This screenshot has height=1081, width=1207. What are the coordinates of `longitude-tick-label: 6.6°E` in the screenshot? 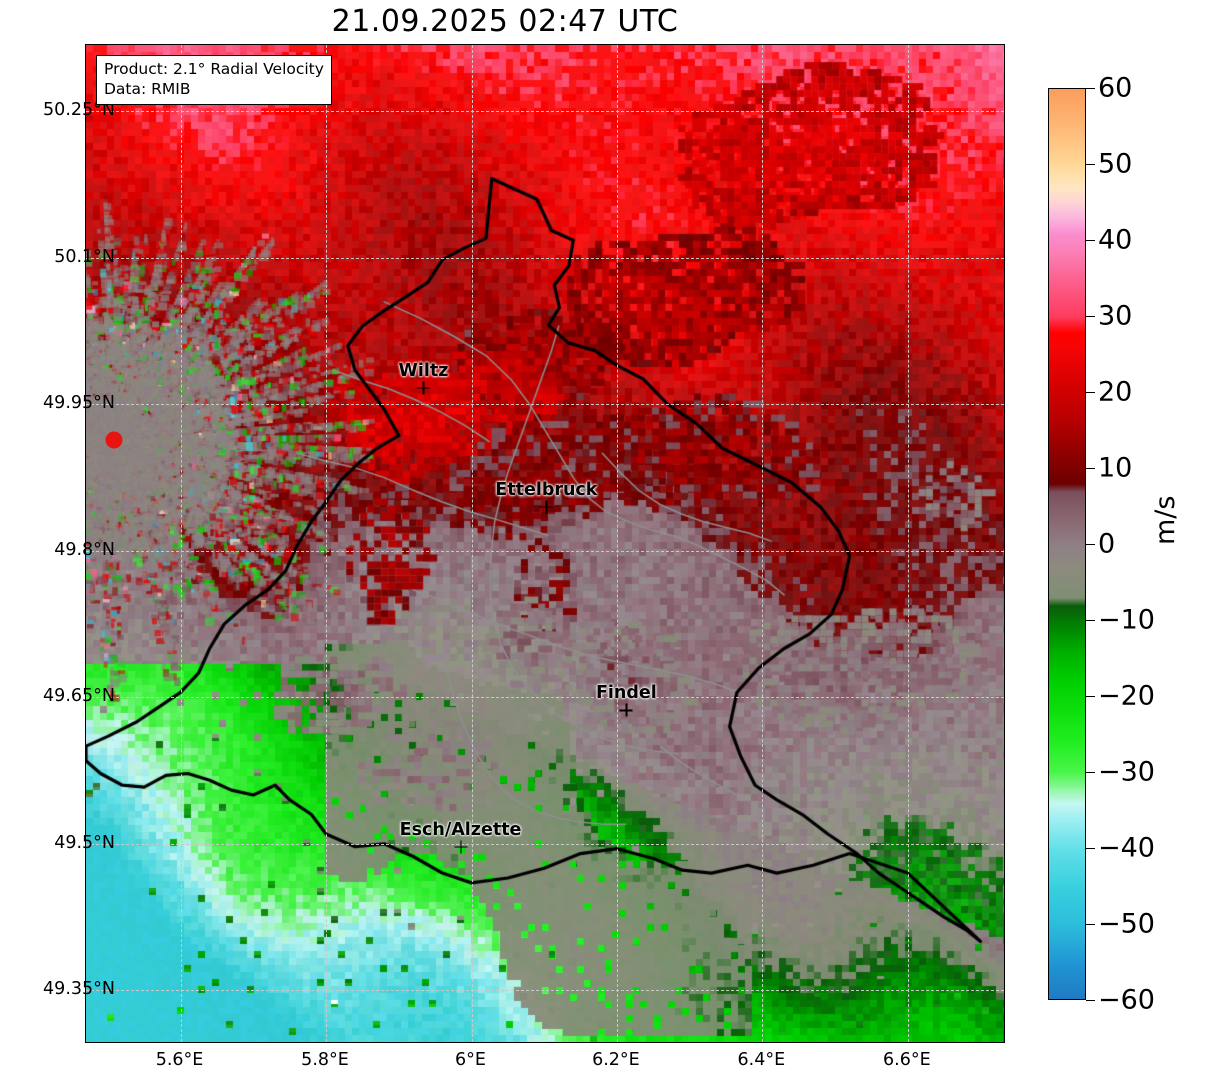 It's located at (906, 1060).